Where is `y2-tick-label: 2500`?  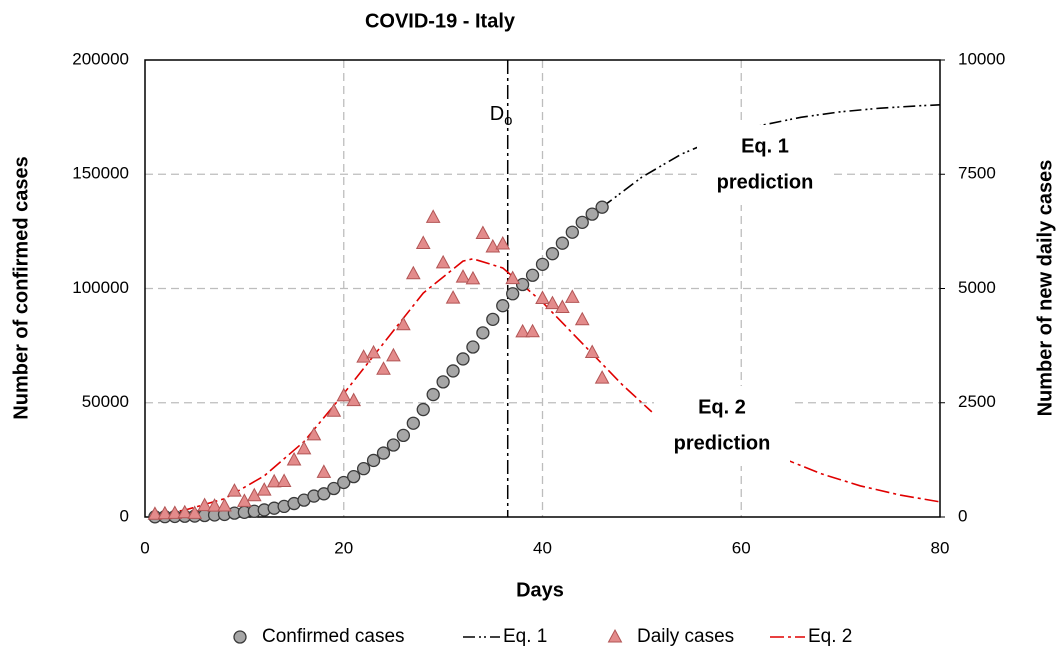 y2-tick-label: 2500 is located at coordinates (977, 401).